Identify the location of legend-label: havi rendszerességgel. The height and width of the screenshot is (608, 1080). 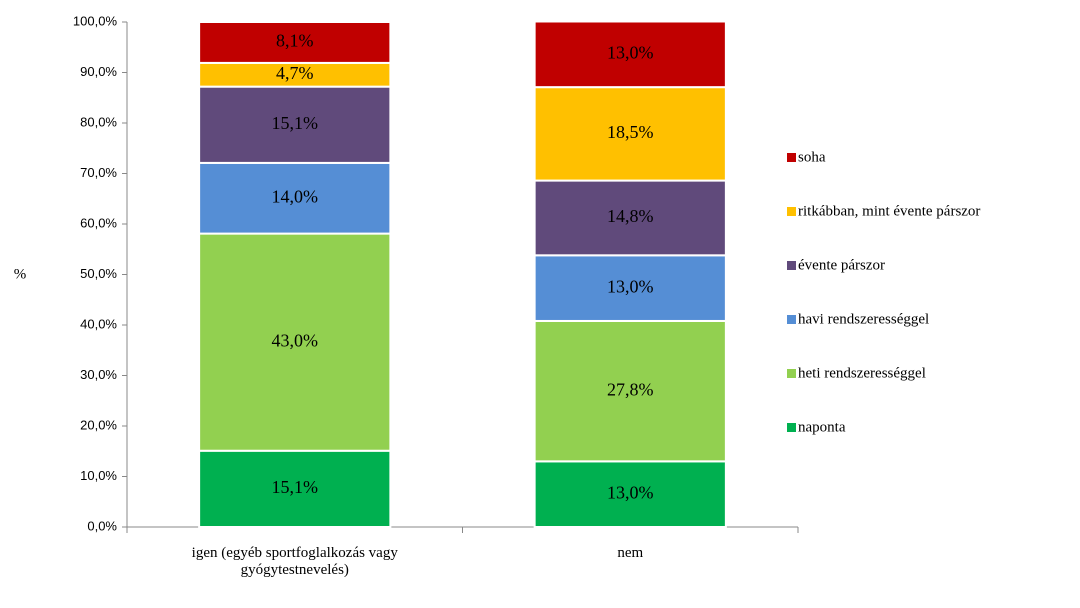
(863, 319).